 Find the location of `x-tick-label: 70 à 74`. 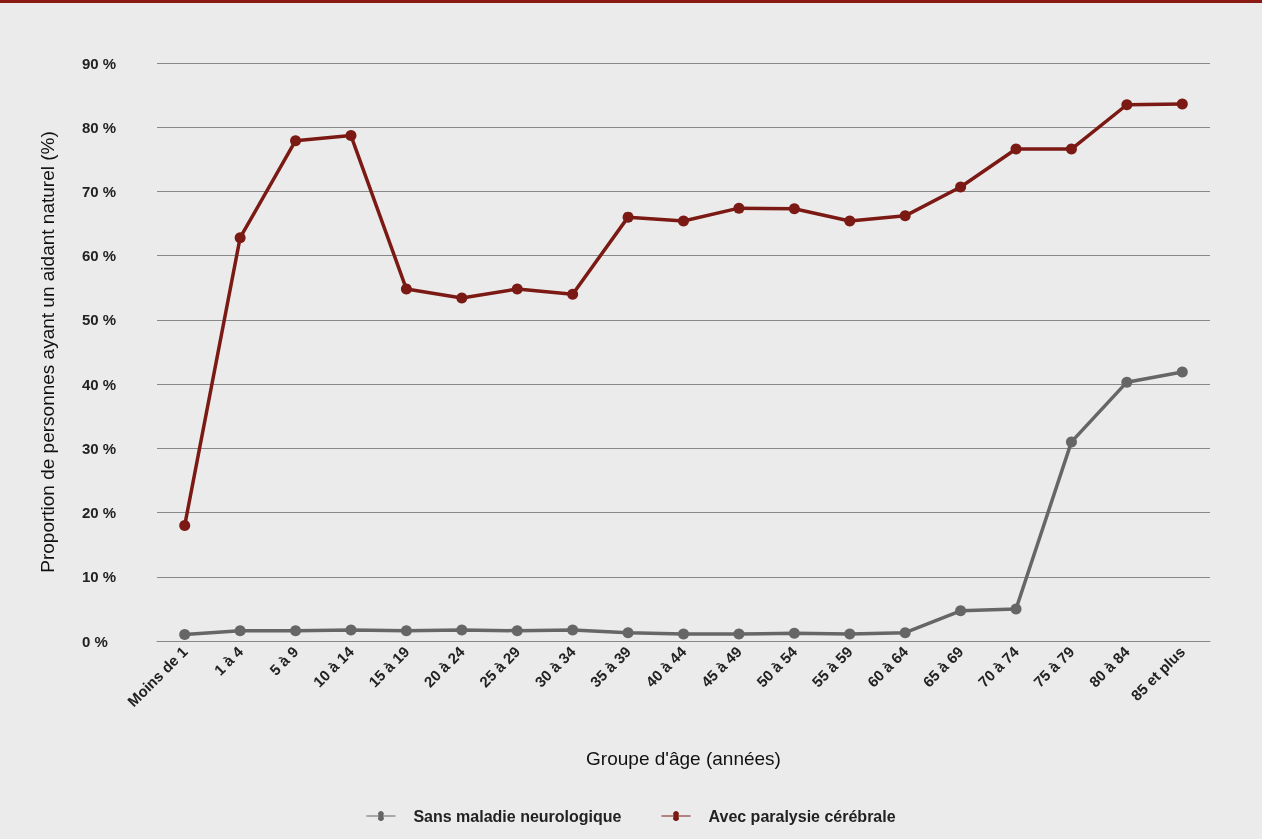

x-tick-label: 70 à 74 is located at coordinates (998, 666).